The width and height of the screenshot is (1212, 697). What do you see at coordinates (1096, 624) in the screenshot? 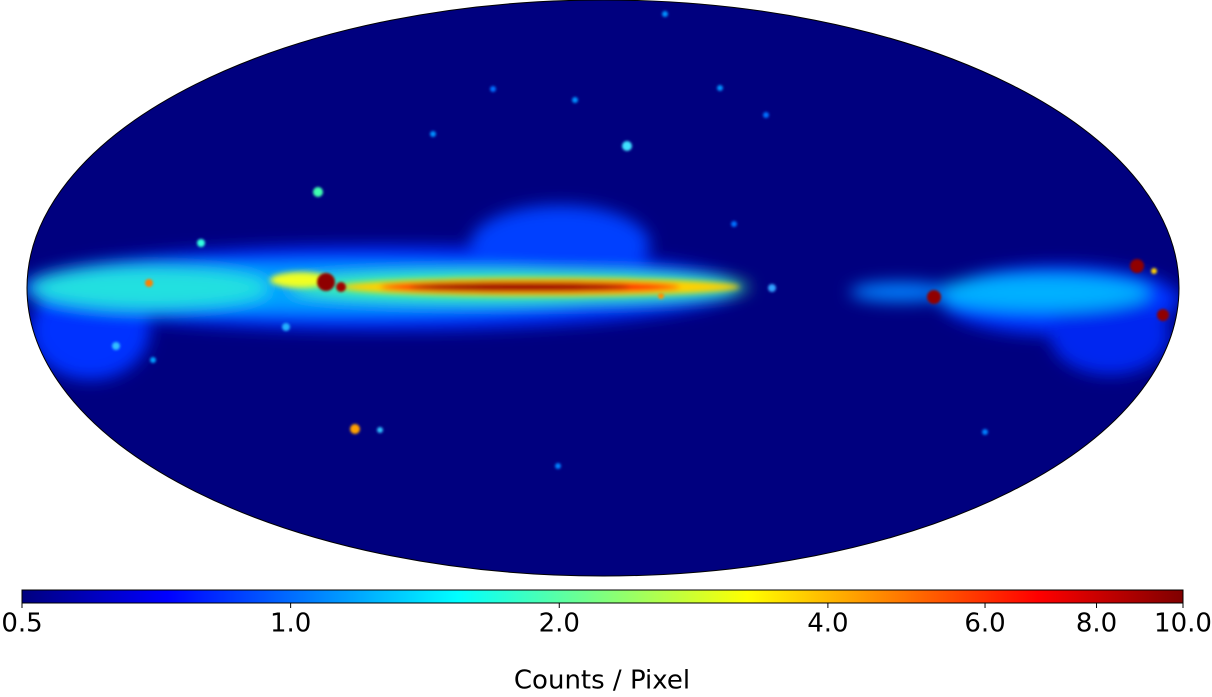
I see `colorbar-tick-label: 8.0` at bounding box center [1096, 624].